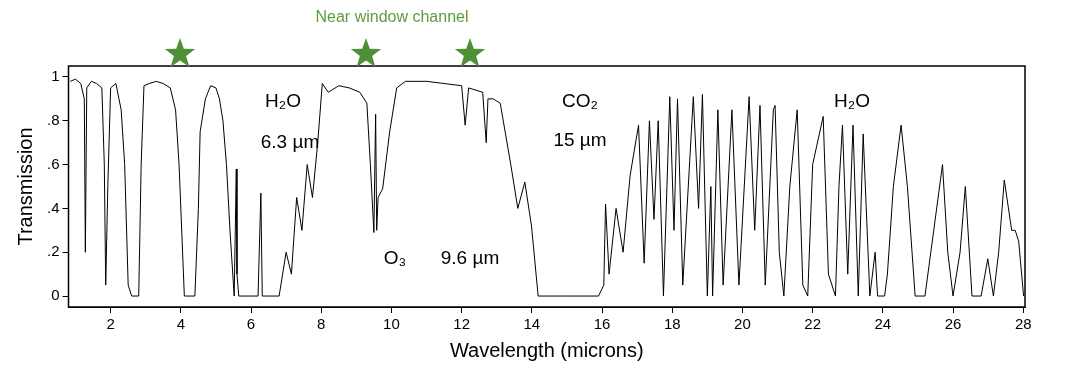 The height and width of the screenshot is (371, 1070). I want to click on x-tick-label: 18, so click(672, 324).